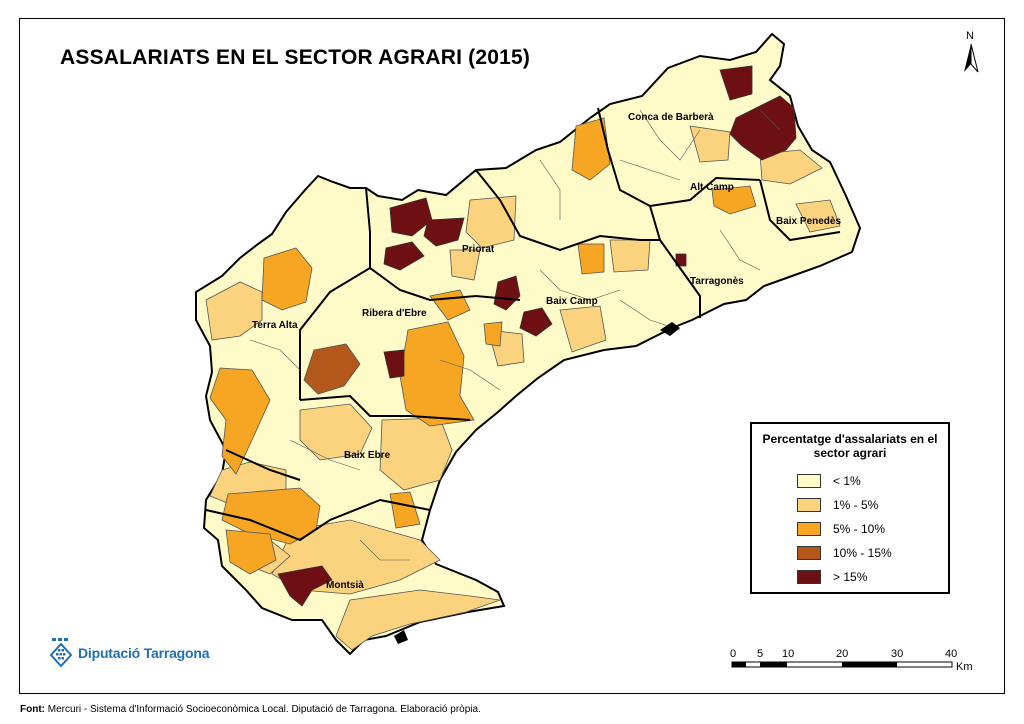  I want to click on boundary-ribera, so click(443, 244).